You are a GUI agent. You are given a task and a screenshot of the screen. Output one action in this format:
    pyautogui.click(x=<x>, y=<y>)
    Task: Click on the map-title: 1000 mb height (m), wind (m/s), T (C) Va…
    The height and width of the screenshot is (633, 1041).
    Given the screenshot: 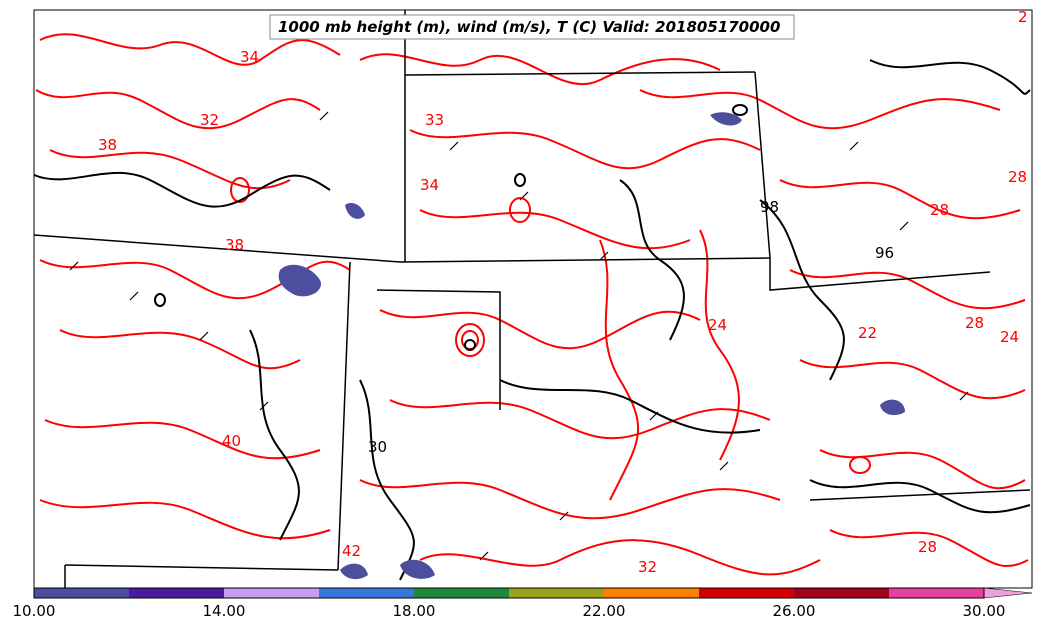 What is the action you would take?
    pyautogui.click(x=532, y=27)
    